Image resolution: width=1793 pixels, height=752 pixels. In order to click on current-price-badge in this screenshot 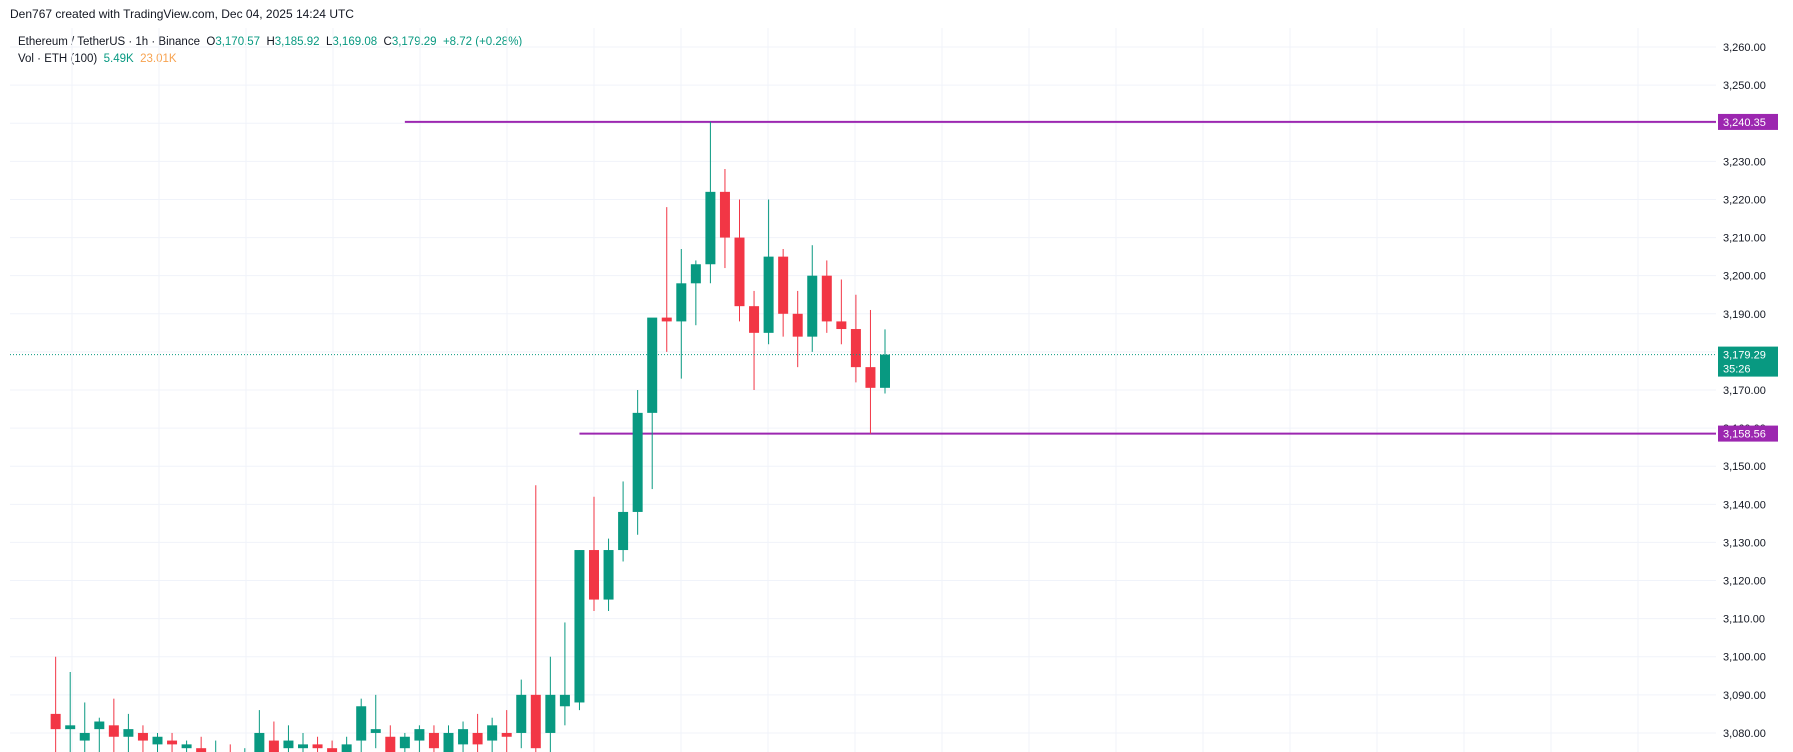, I will do `click(1748, 361)`.